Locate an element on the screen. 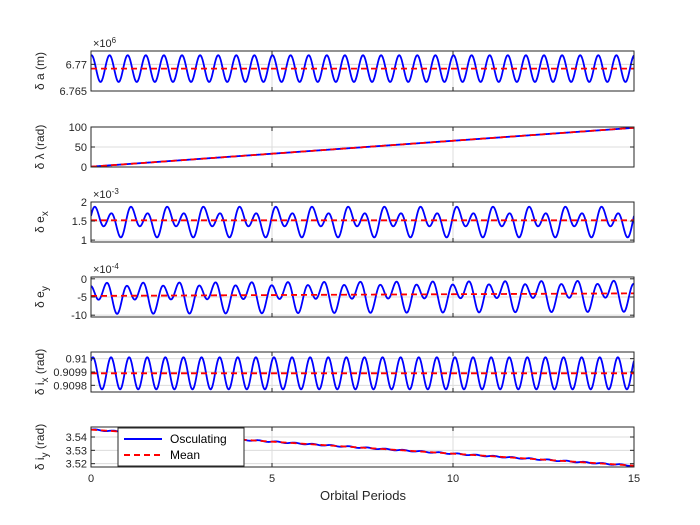 This screenshot has height=525, width=700. x-tick-label: 0 is located at coordinates (91, 479).